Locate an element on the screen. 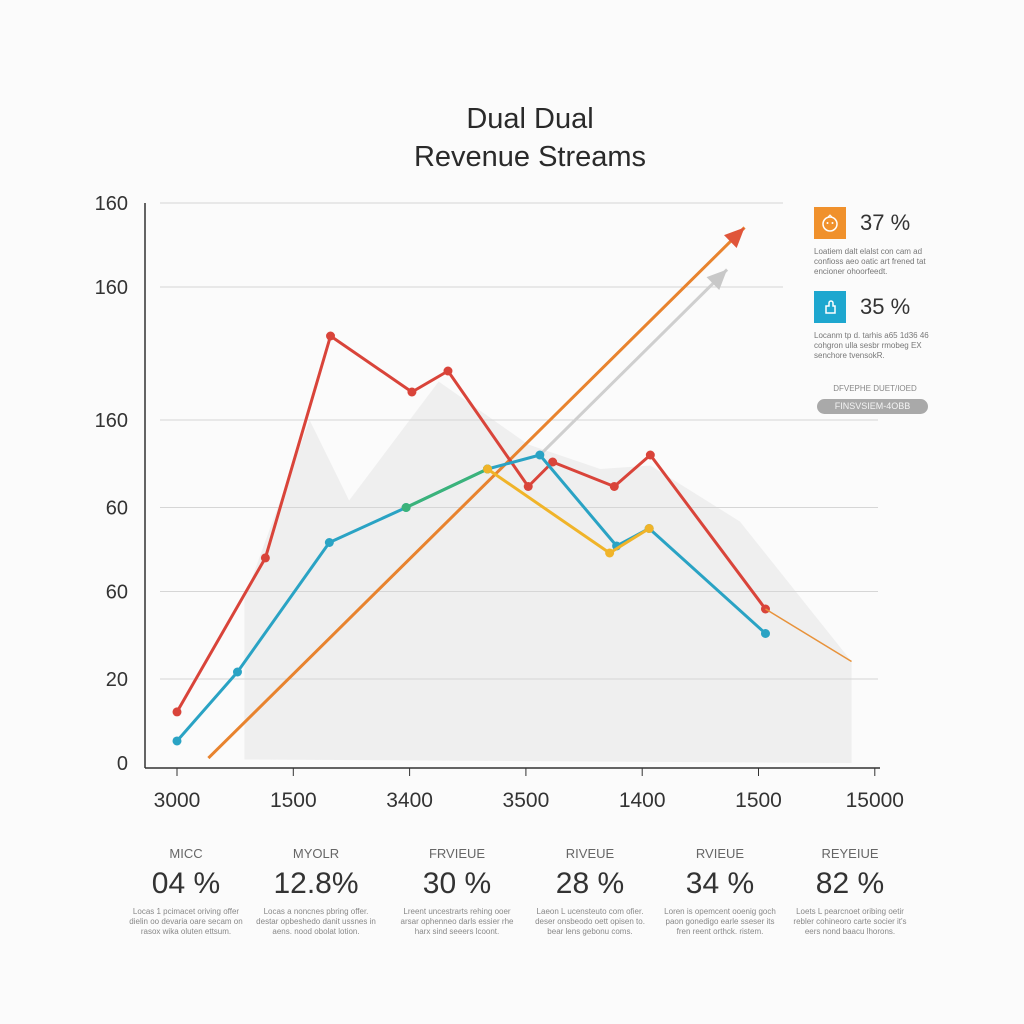  x-tick-label: 1400 is located at coordinates (642, 800).